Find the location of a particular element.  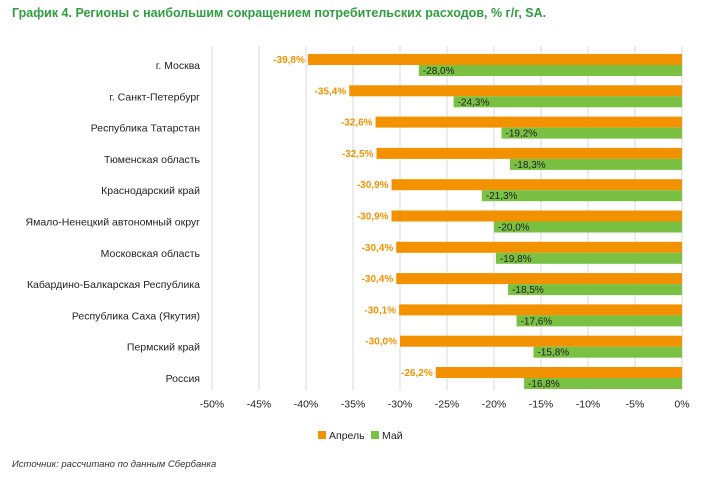

x-tick-label: -20% is located at coordinates (494, 404).